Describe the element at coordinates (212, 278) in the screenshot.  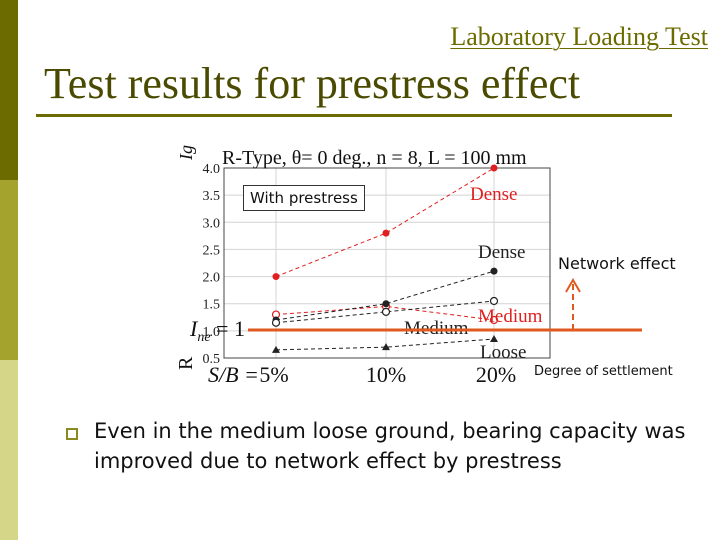
I see `y-tick-label: 2.0` at that location.